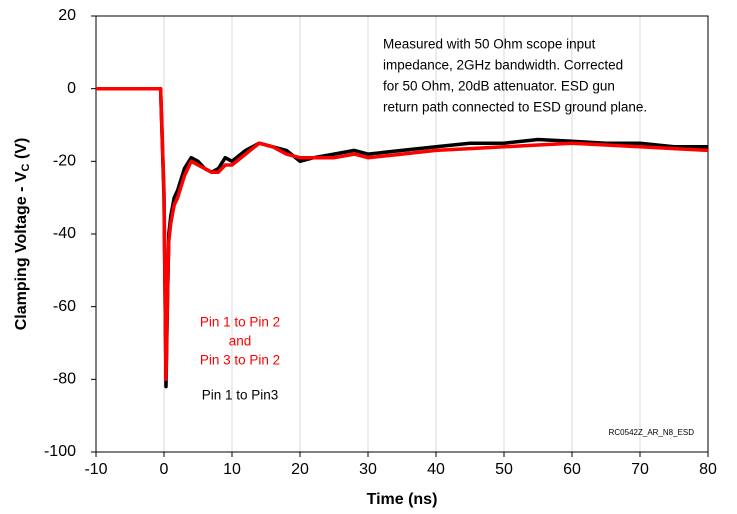  I want to click on y-axis-label: Clamping Voltage - VC (V), so click(22, 234).